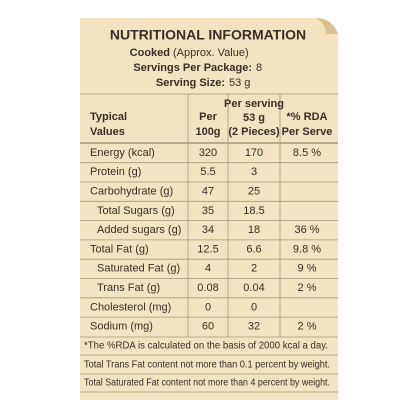 The width and height of the screenshot is (416, 416). I want to click on row-label: Added sugars (g), so click(139, 230).